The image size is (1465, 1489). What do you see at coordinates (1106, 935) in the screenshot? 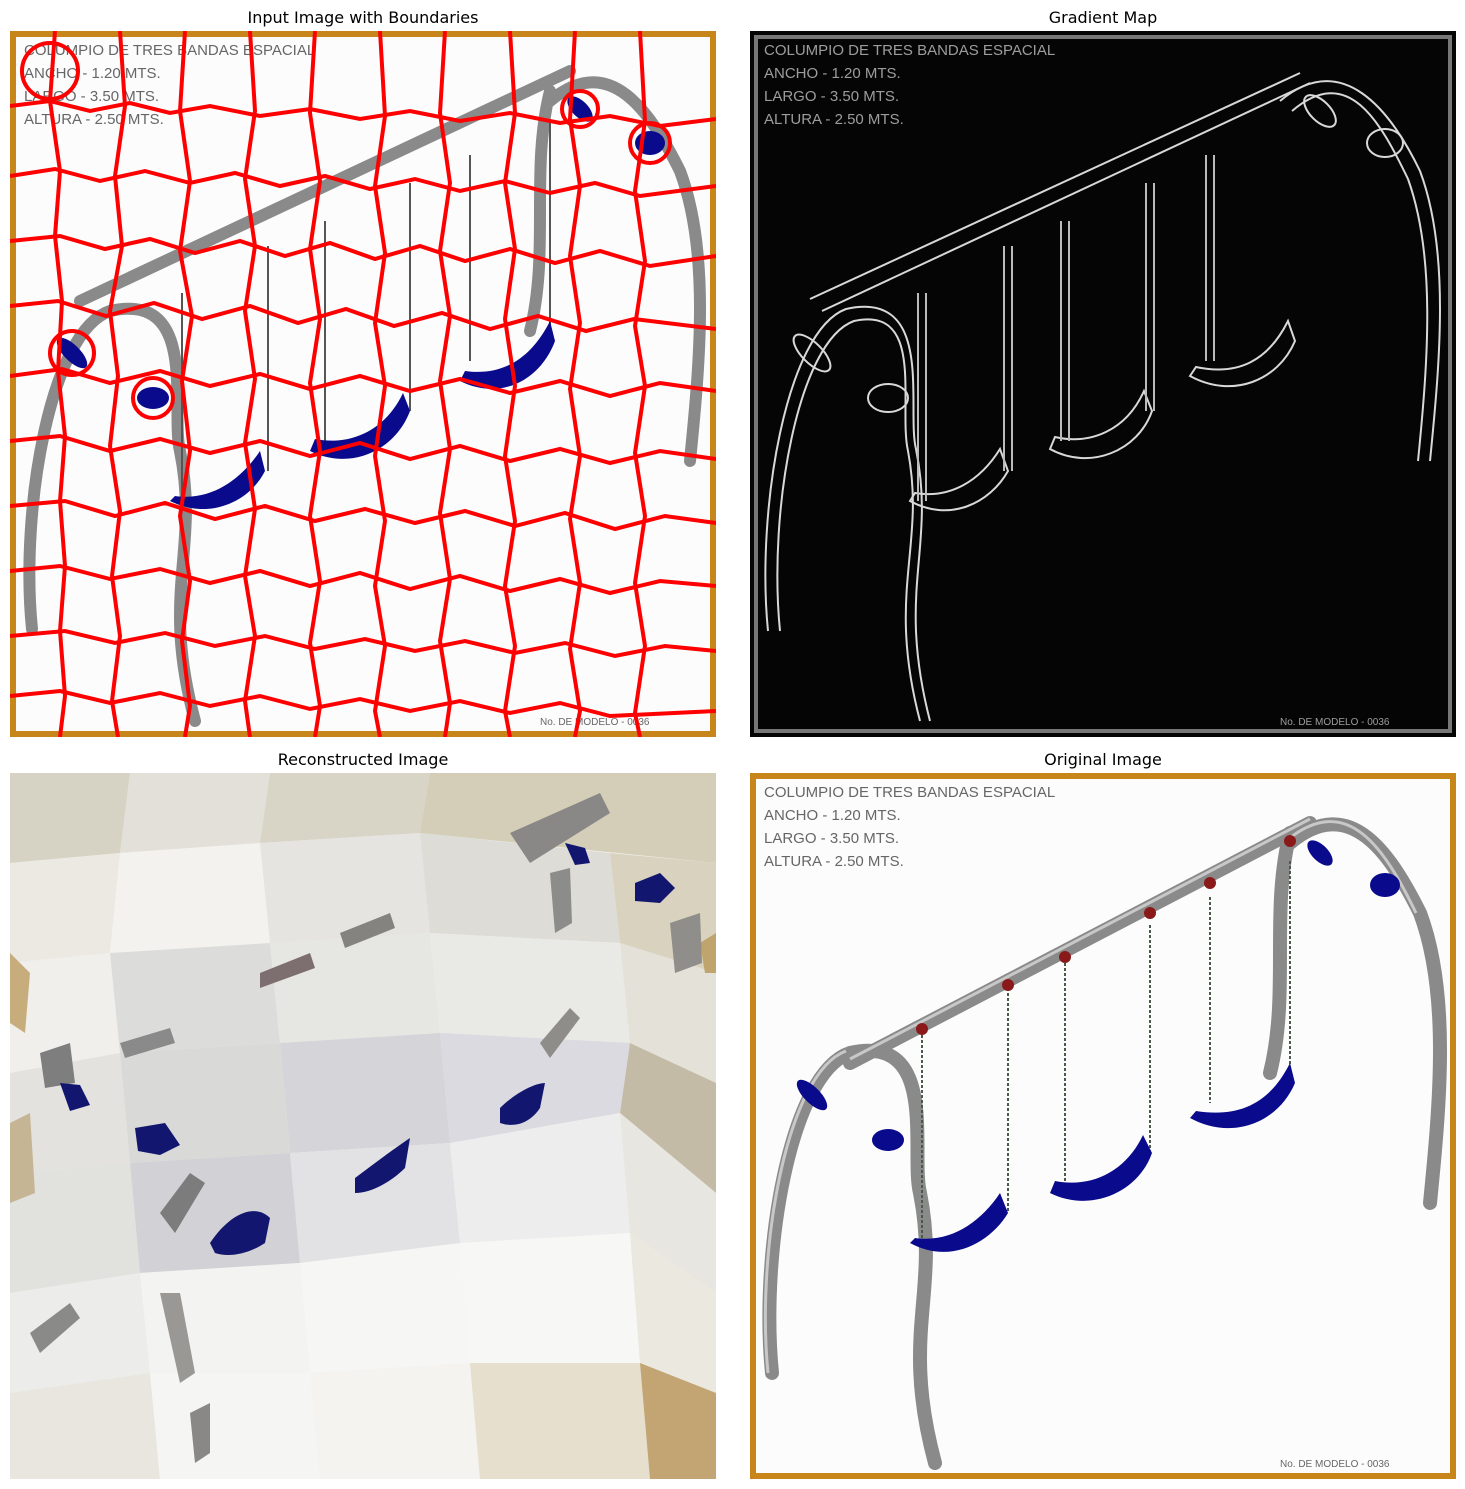
I see `original-hangers` at bounding box center [1106, 935].